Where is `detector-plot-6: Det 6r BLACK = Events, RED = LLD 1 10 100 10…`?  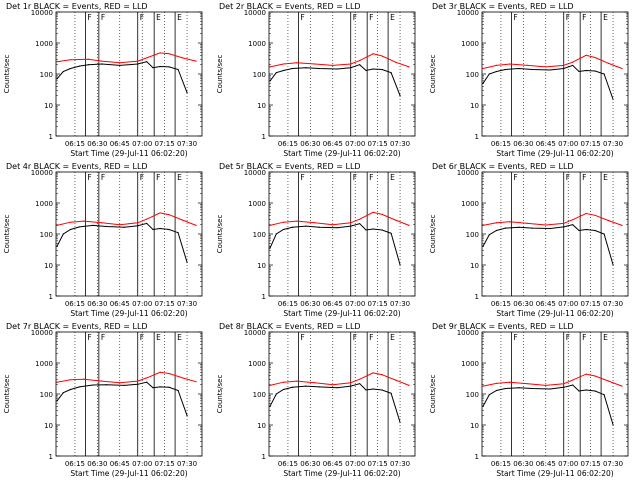
detector-plot-6: Det 6r BLACK = Events, RED = LLD 1 10 100 10… is located at coordinates (529, 240).